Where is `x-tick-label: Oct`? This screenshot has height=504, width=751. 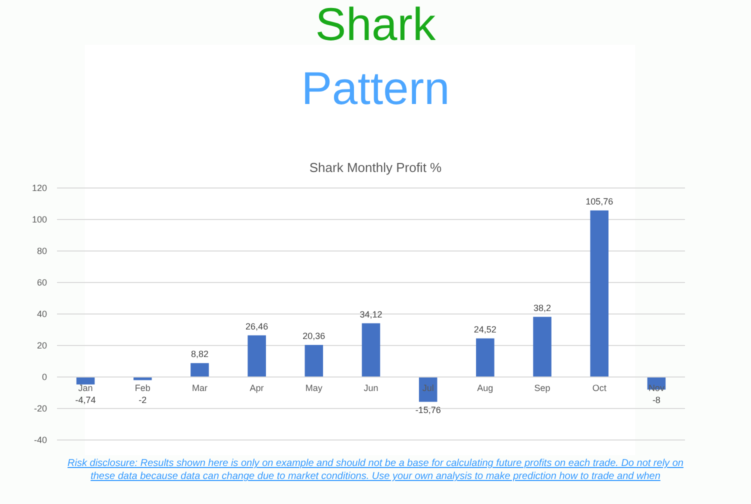 x-tick-label: Oct is located at coordinates (599, 388).